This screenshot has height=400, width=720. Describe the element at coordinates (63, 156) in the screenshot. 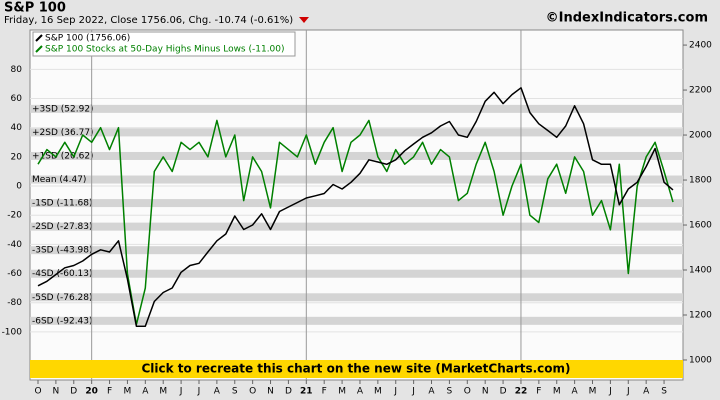

I see `reference-label: +1SD (20.62)` at that location.